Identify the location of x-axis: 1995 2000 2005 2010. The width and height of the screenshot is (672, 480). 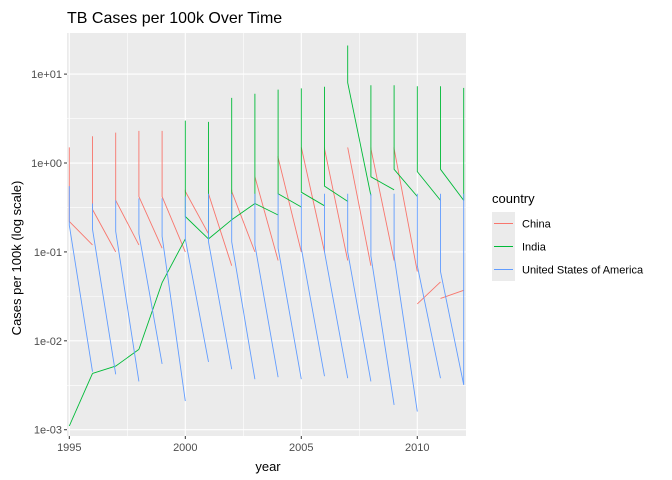
(243, 445).